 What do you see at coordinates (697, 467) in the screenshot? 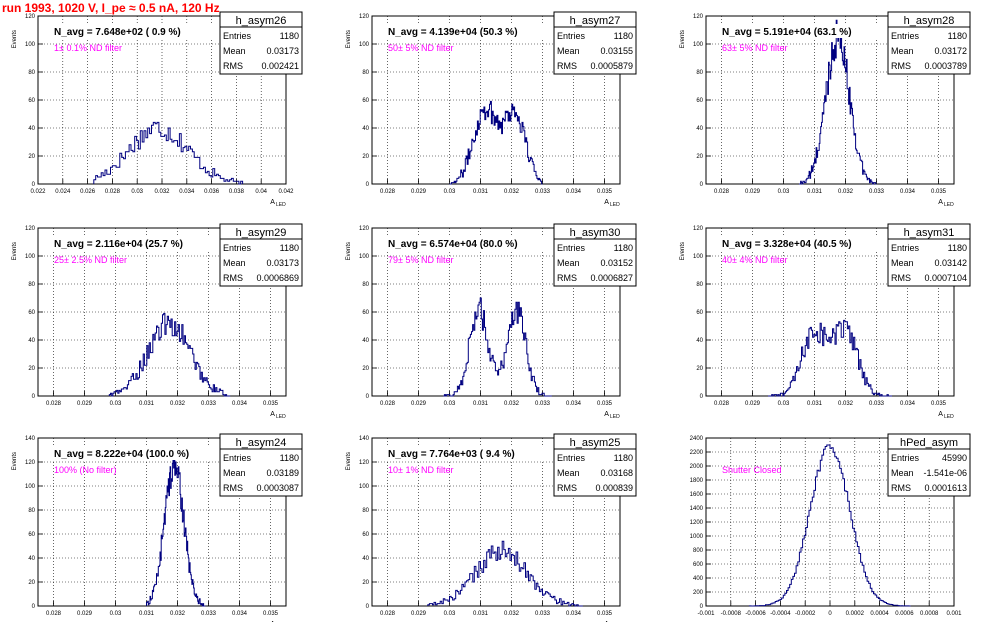
I see `y-tick-label: 2000` at bounding box center [697, 467].